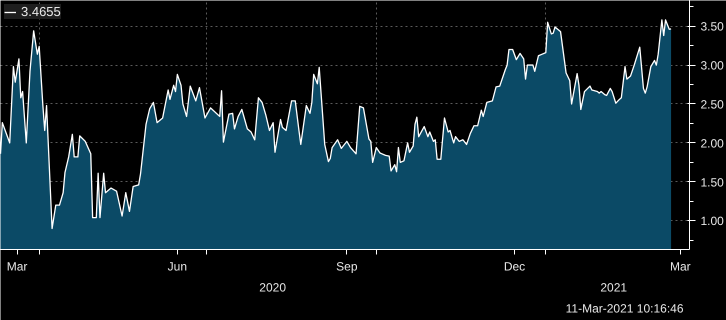 The width and height of the screenshot is (726, 320). I want to click on y-tick-label: 3.00, so click(712, 65).